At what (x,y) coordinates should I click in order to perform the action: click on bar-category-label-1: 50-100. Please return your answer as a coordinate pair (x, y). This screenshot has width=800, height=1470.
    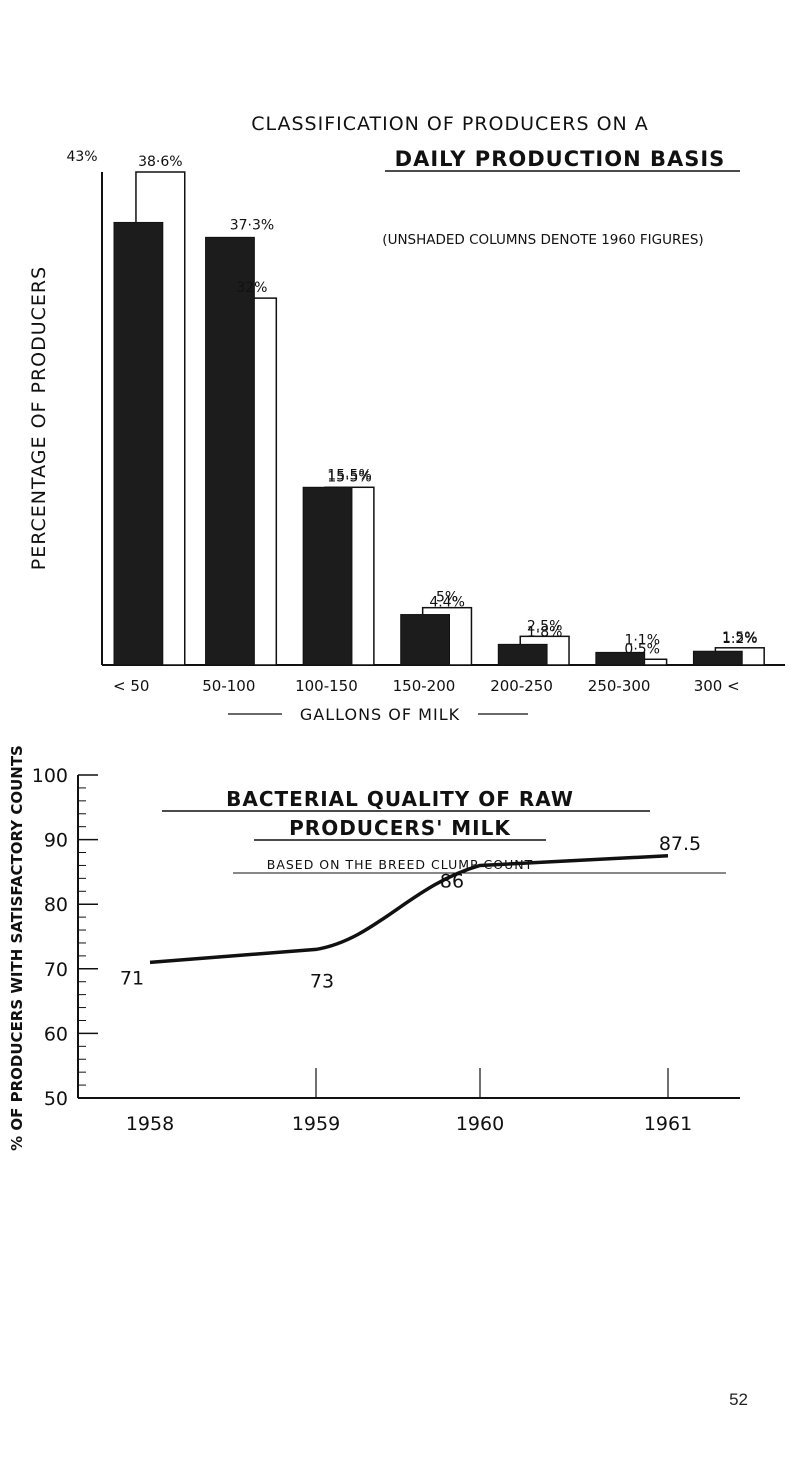
    Looking at the image, I should click on (228, 686).